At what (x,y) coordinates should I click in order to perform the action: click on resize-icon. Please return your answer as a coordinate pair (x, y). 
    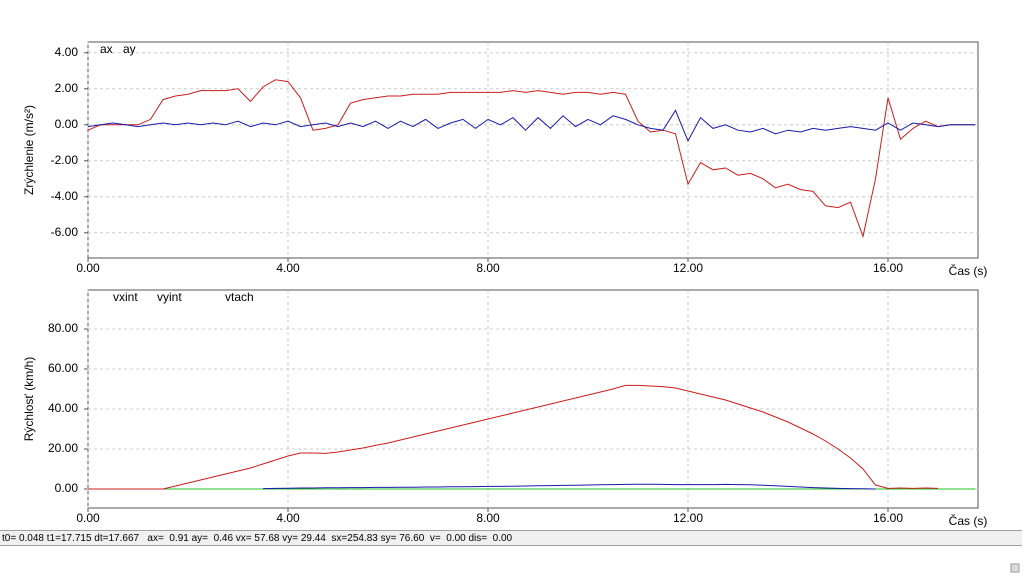
    Looking at the image, I should click on (1015, 568).